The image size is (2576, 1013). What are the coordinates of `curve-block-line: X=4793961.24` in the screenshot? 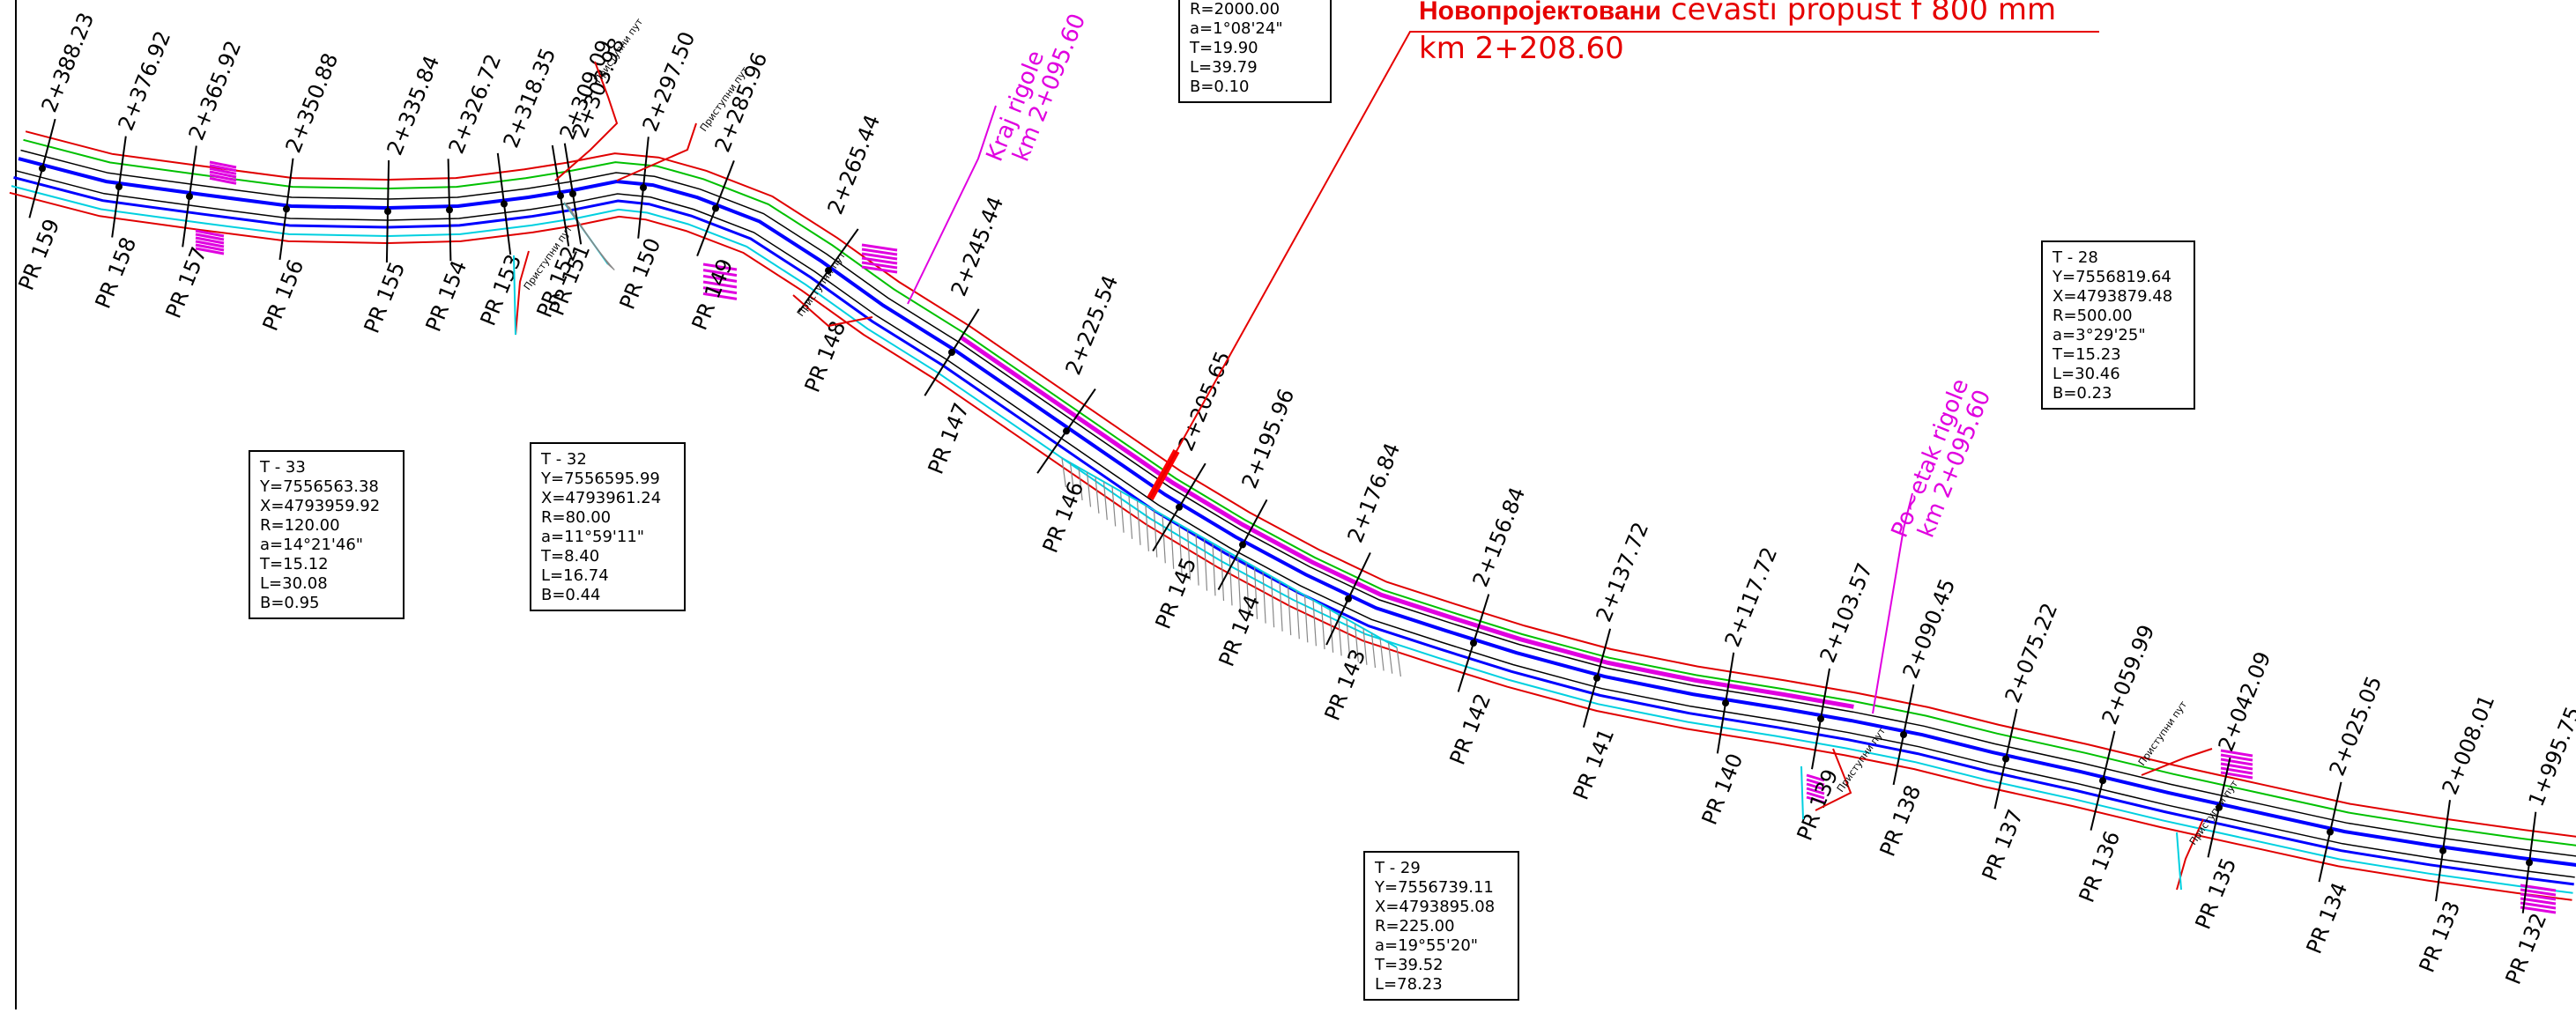 It's located at (601, 498).